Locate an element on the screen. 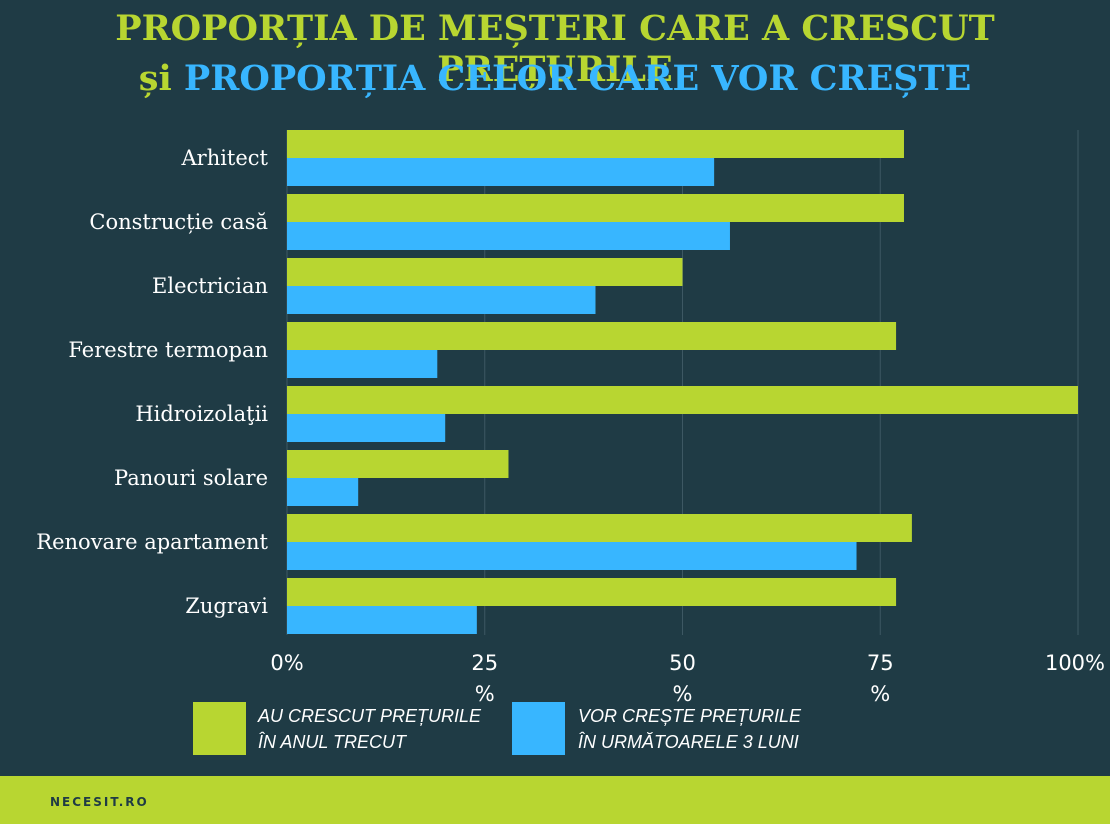 The image size is (1110, 824). legend-label-line1: VOR CREȘTE PREȚURILE is located at coordinates (690, 716).